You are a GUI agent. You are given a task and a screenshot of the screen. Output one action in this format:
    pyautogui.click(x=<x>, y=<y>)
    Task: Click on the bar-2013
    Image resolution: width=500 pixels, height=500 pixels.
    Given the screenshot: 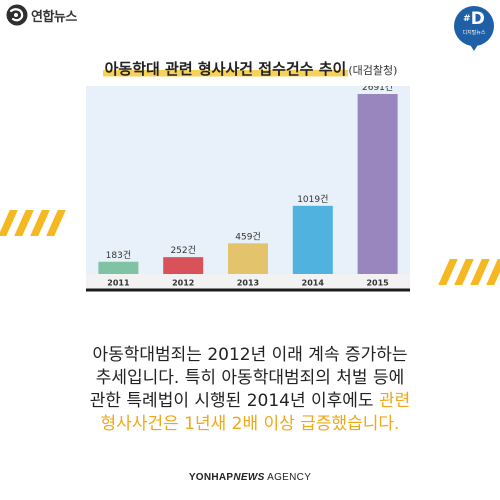 What is the action you would take?
    pyautogui.click(x=248, y=258)
    